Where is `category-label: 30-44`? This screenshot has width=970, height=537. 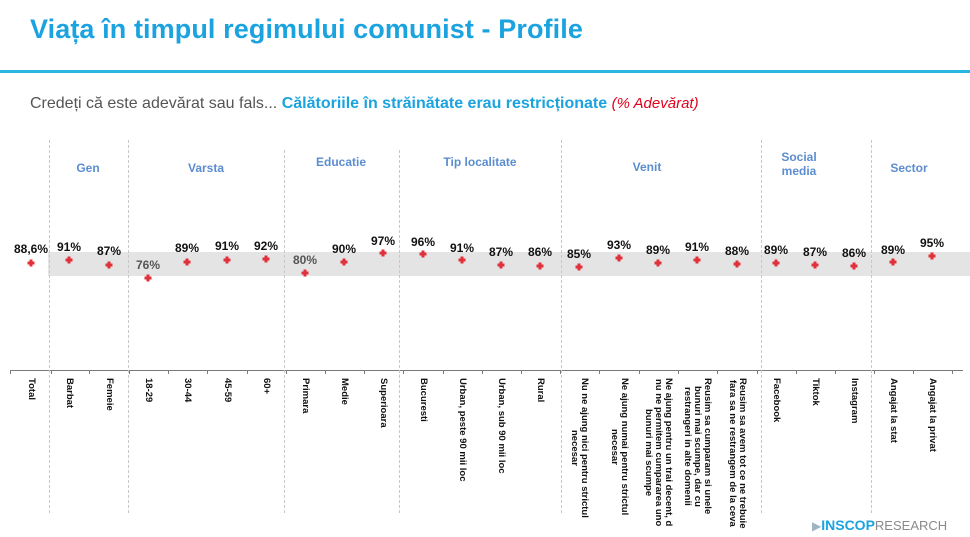
category-label: 30-44 is located at coordinates (187, 390).